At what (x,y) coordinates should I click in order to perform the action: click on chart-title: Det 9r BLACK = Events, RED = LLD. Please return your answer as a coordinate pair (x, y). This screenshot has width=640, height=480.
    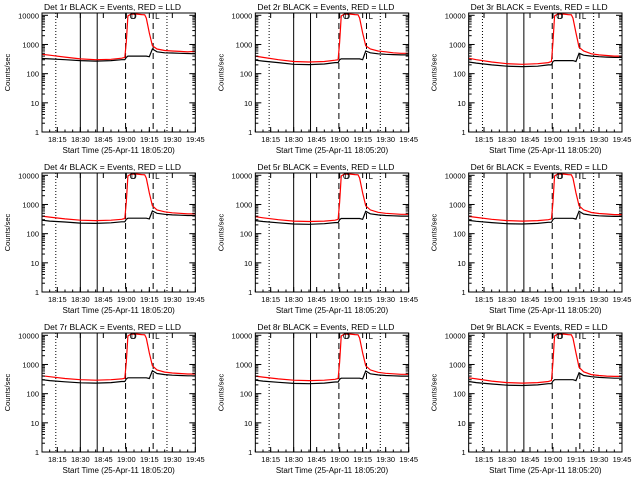
    Looking at the image, I should click on (539, 327).